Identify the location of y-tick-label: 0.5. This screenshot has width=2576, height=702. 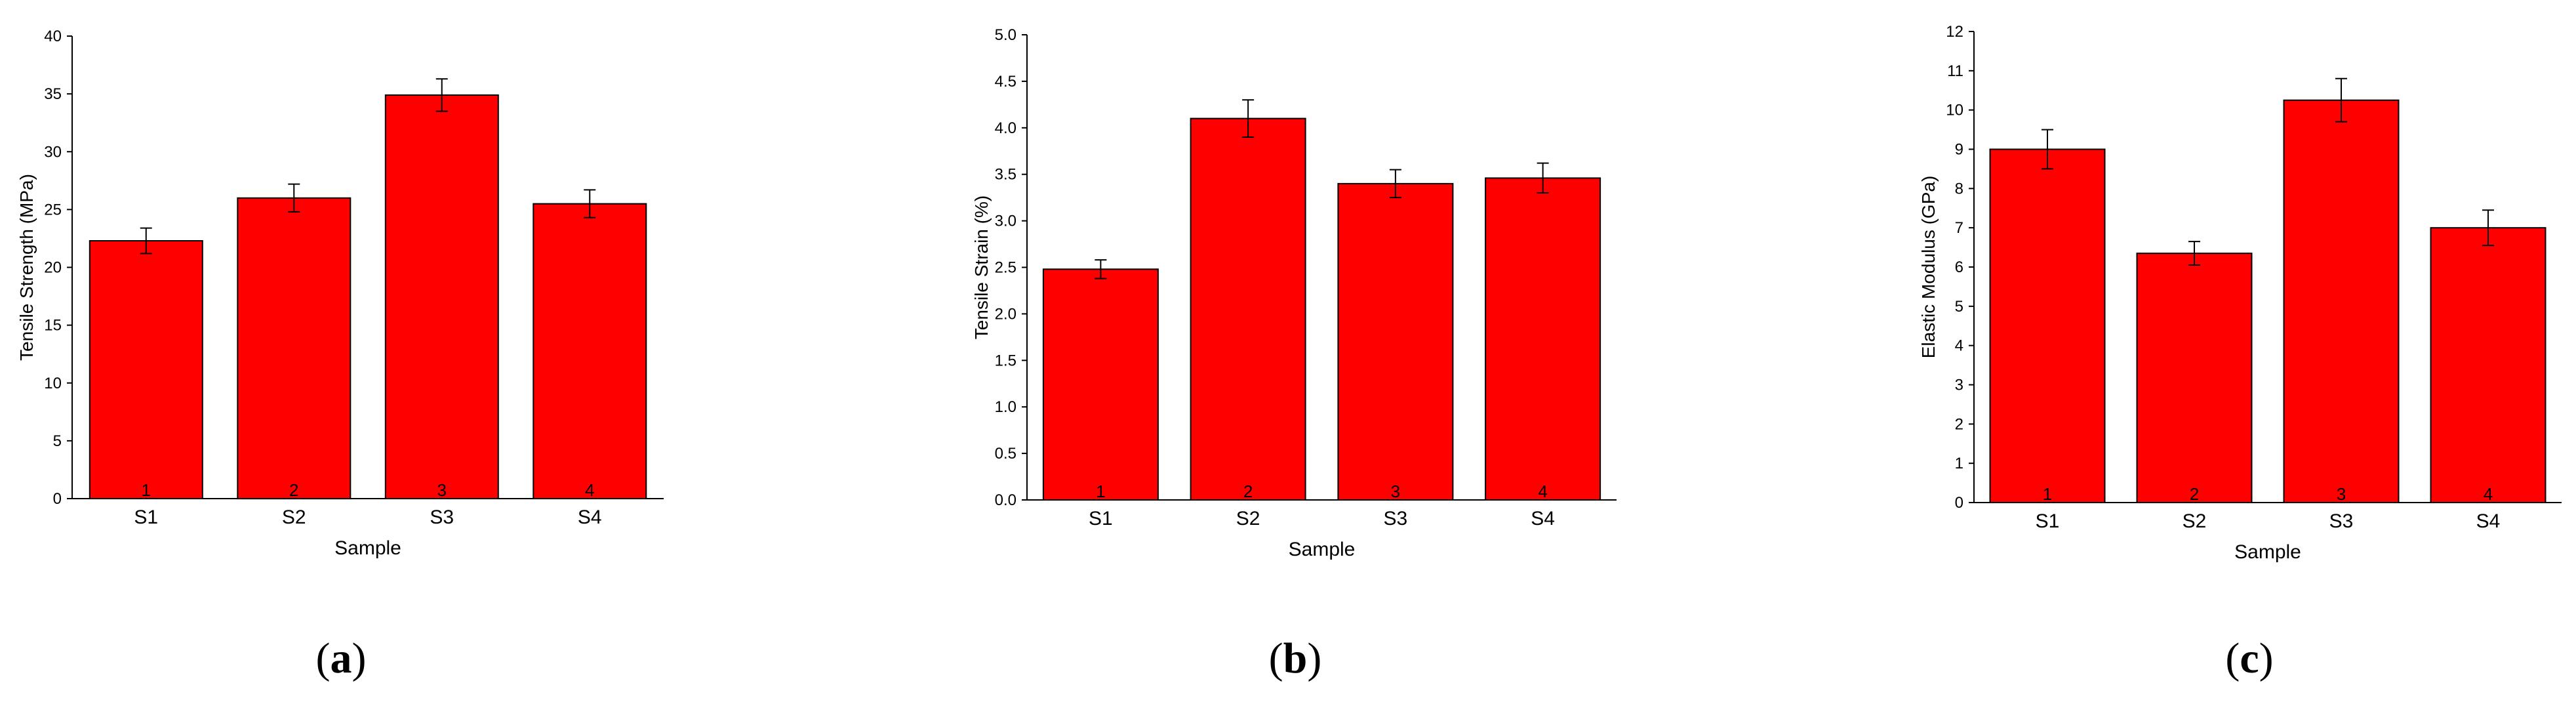
(1005, 454).